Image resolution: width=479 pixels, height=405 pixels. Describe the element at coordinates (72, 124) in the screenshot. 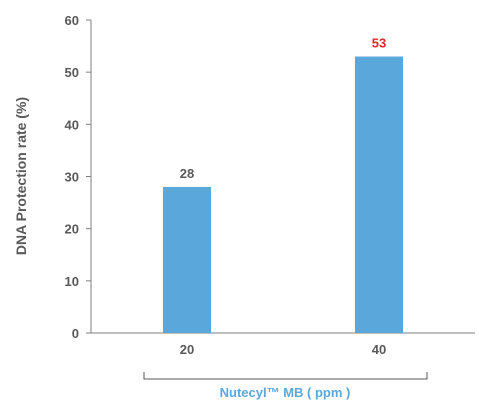

I see `y-tick-label: 40` at that location.